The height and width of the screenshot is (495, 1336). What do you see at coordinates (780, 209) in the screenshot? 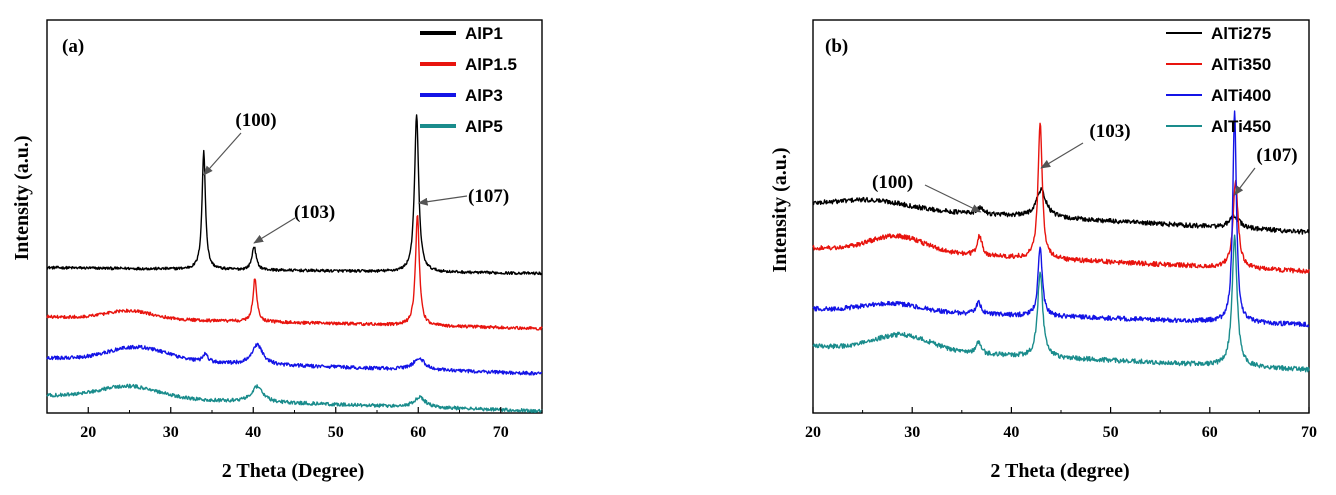
I see `y-axis-title-b: Intensity (a.u.)` at bounding box center [780, 209].